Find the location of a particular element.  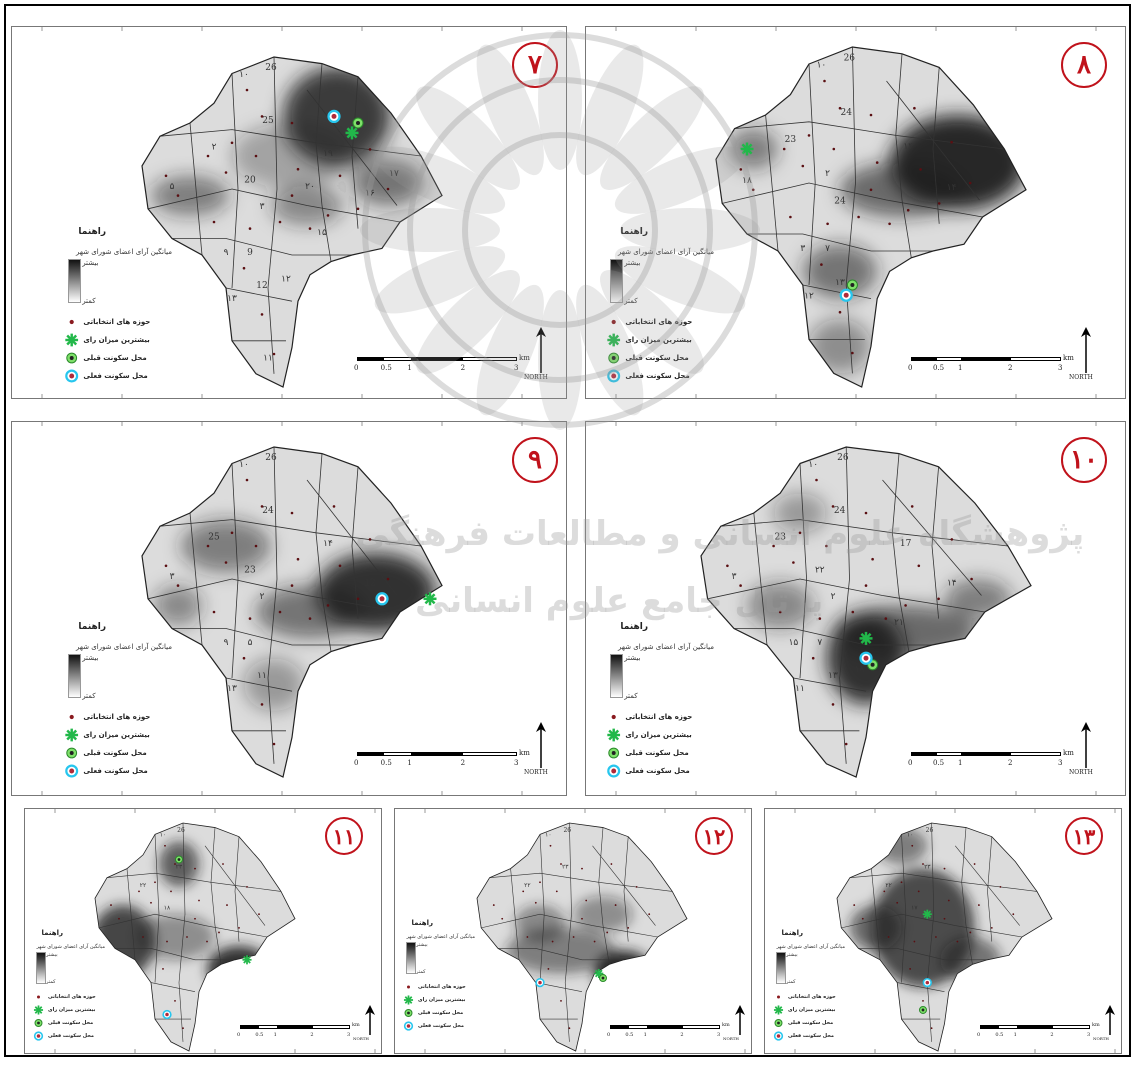

scale-bar: 0 0.5 1 2 3 km is located at coordinates (445, 367).